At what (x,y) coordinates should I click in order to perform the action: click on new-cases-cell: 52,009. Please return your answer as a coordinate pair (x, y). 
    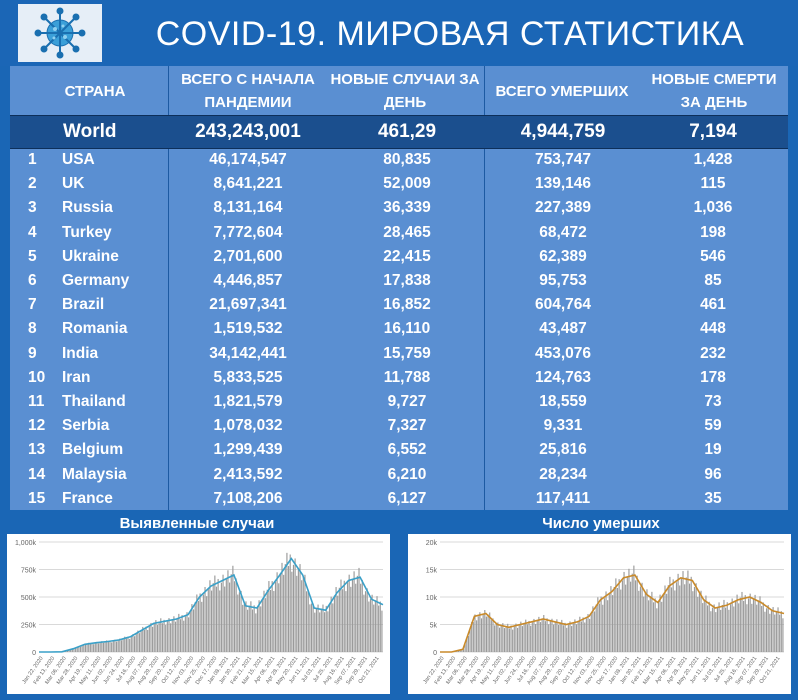
    Looking at the image, I should click on (407, 184).